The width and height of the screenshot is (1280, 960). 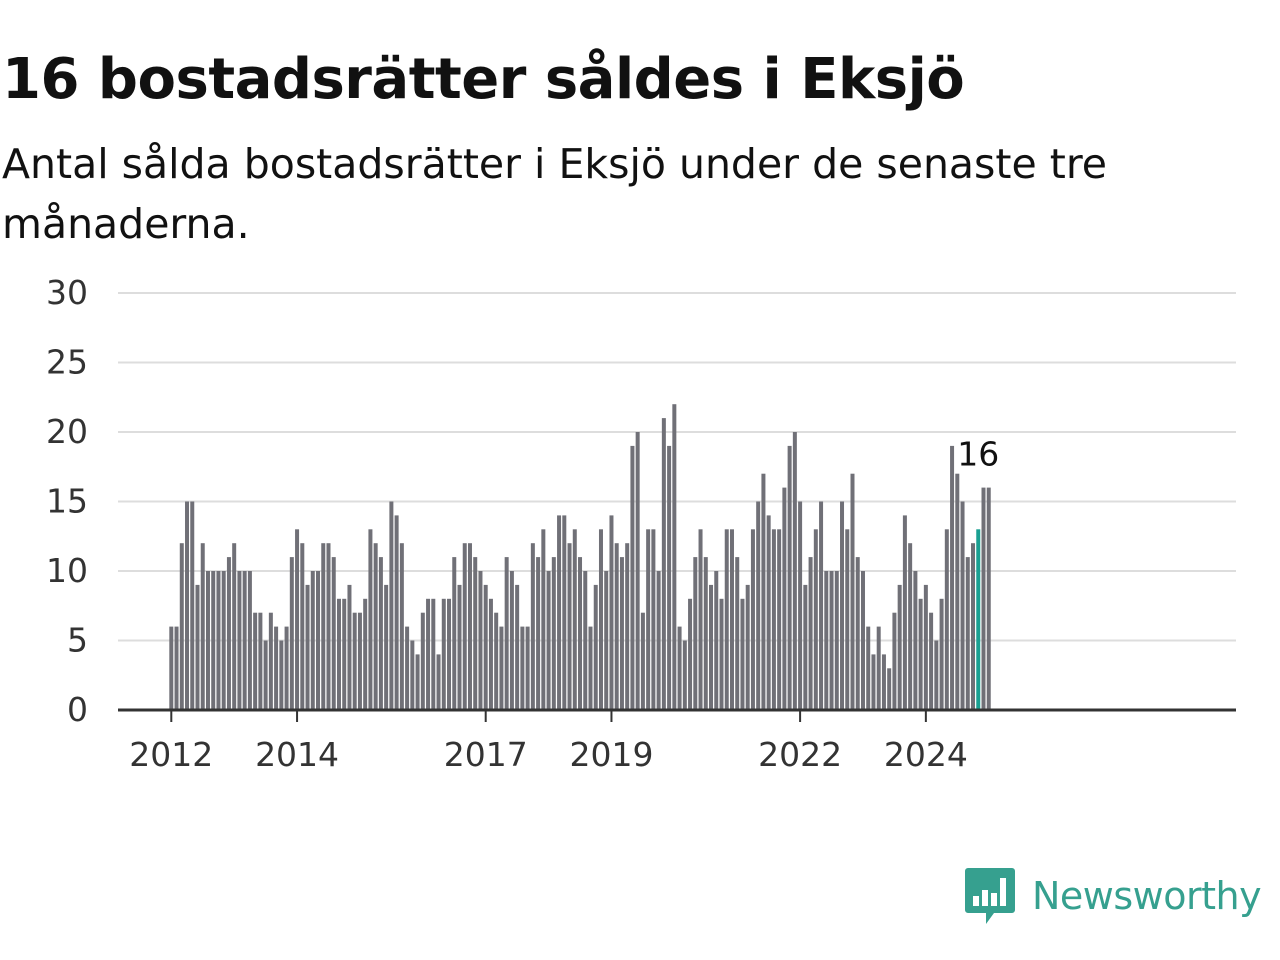 What do you see at coordinates (978, 619) in the screenshot?
I see `bar-highlight` at bounding box center [978, 619].